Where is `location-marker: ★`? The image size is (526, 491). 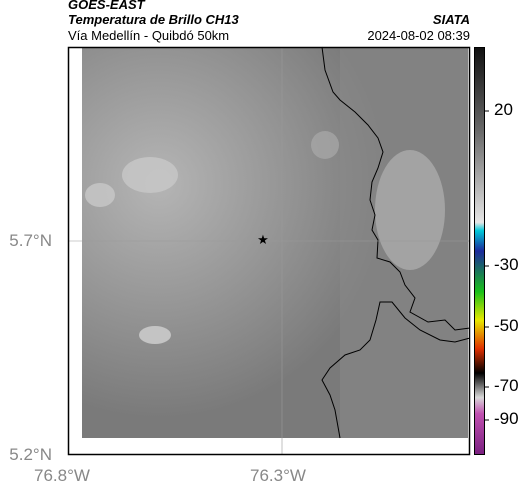
location-marker: ★ is located at coordinates (263, 239).